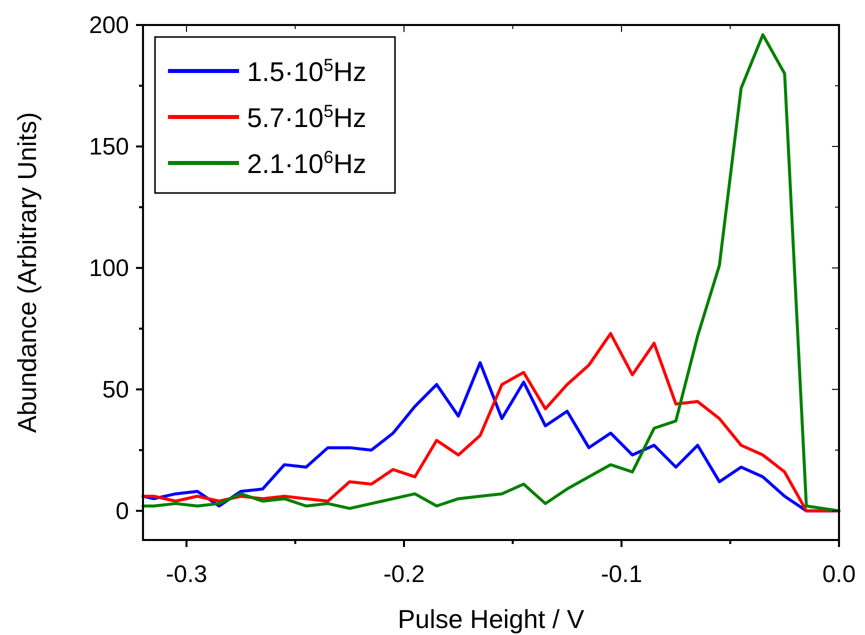 This screenshot has width=865, height=635. I want to click on x-axis-title: Pulse Height / V, so click(491, 619).